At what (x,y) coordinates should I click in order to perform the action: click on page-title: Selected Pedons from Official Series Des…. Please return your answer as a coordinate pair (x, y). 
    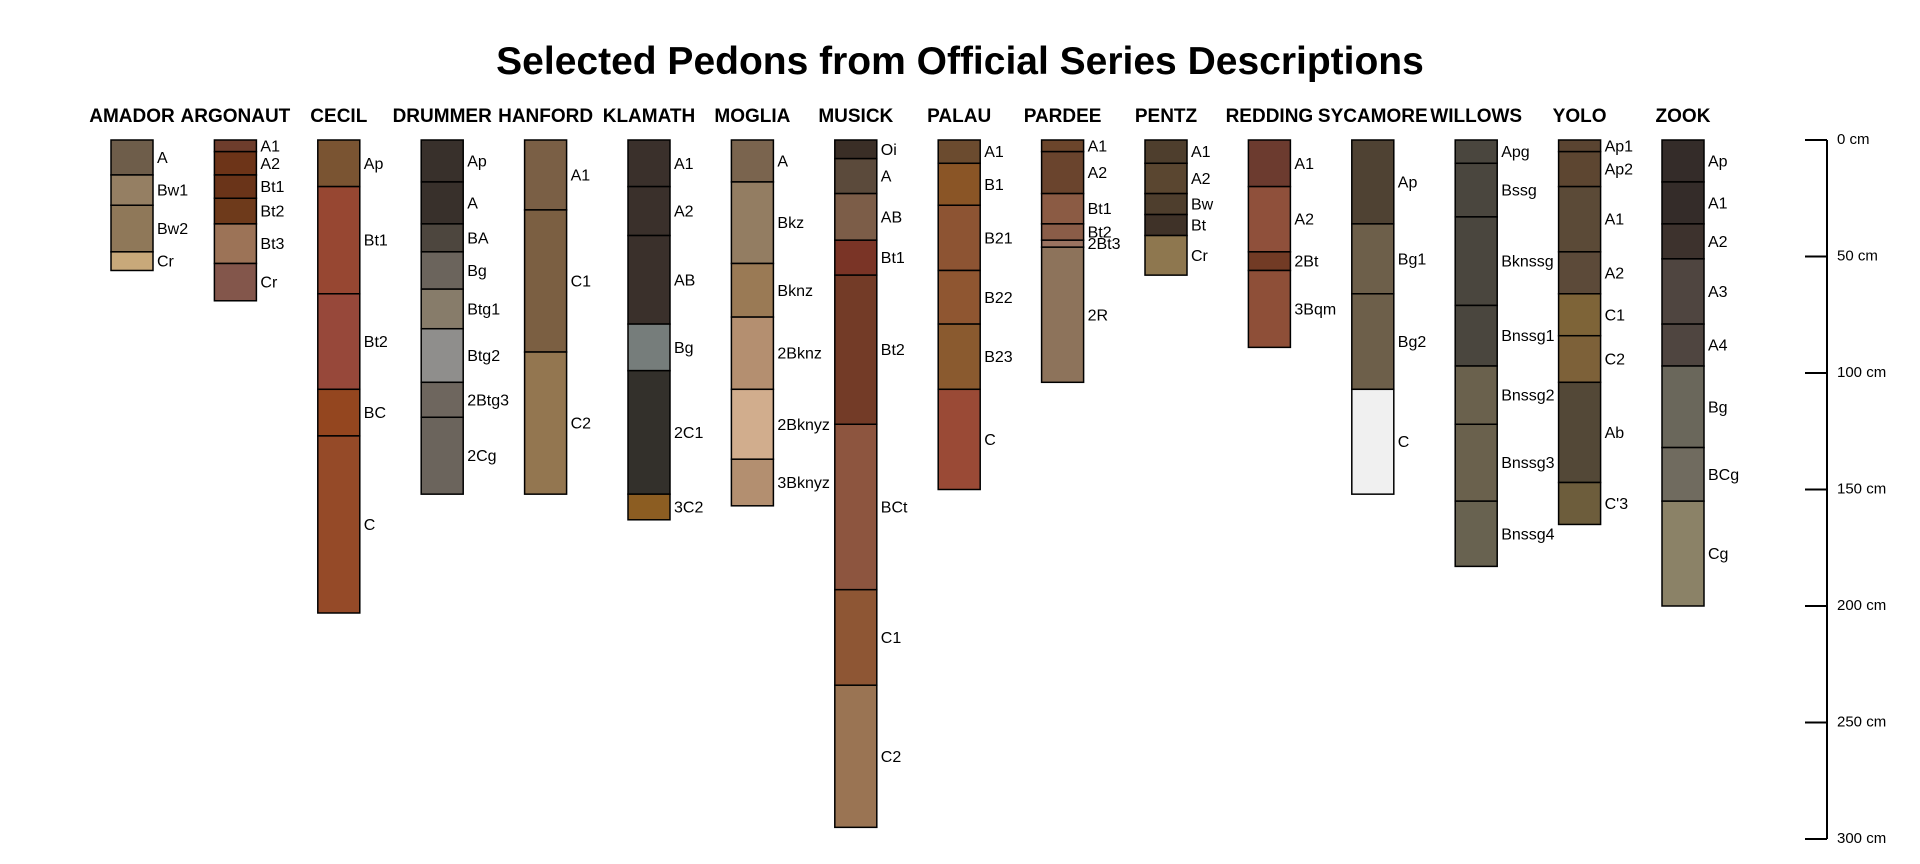
    Looking at the image, I should click on (960, 61).